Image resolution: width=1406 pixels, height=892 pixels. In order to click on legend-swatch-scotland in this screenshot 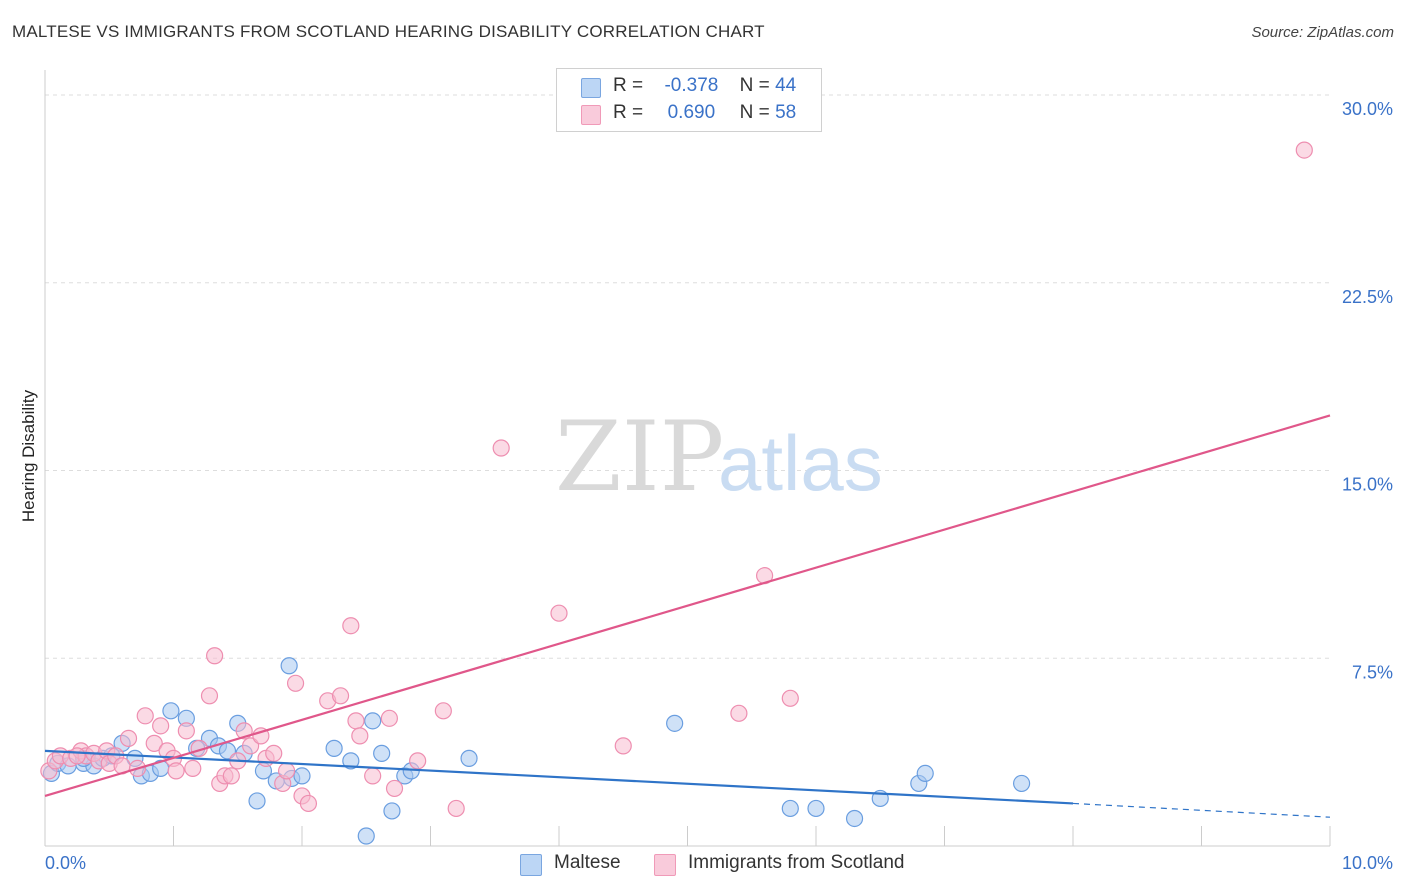, I will do `click(591, 115)`.